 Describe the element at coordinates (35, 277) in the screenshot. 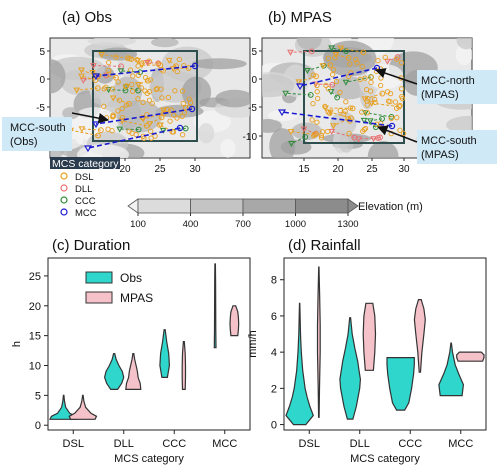

I see `y-tick-label: 25` at that location.